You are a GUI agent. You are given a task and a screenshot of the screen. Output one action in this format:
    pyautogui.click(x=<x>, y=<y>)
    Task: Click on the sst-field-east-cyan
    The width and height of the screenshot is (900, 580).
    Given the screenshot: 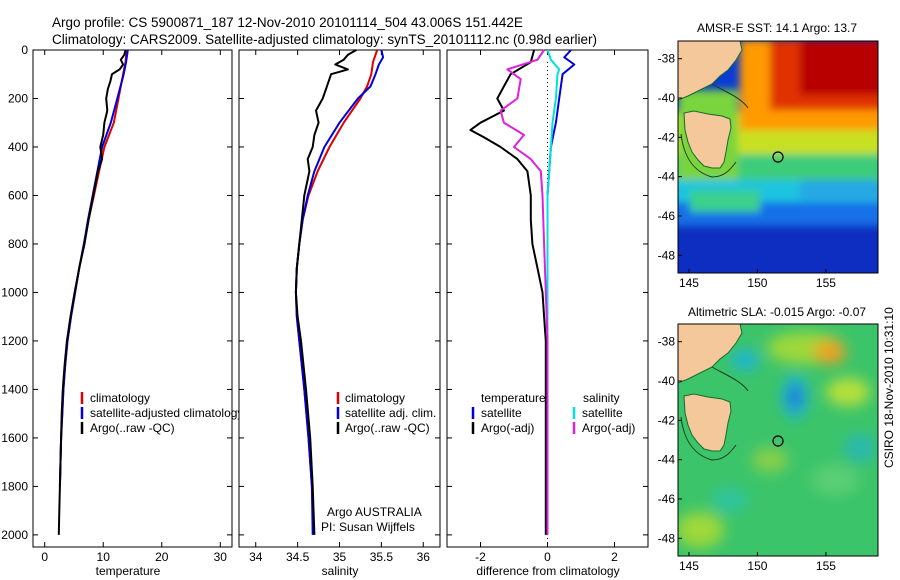 What is the action you would take?
    pyautogui.click(x=839, y=190)
    